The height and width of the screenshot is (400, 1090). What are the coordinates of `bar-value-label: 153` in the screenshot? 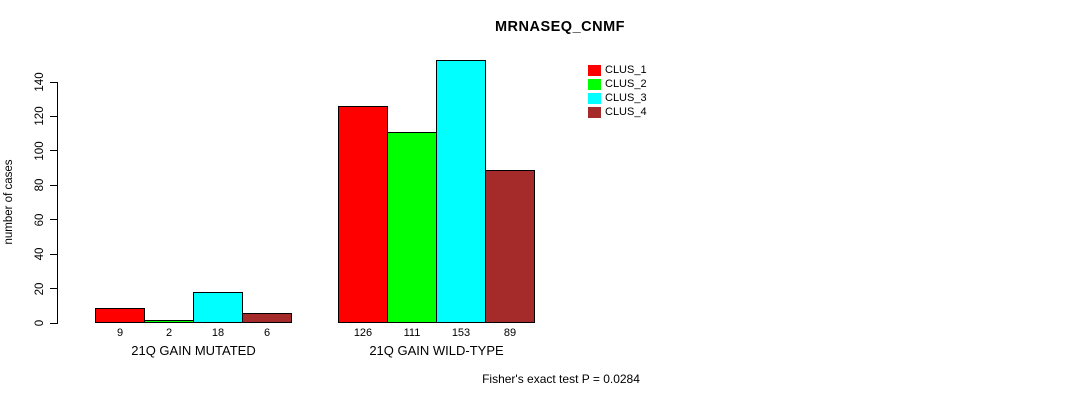 It's located at (461, 333).